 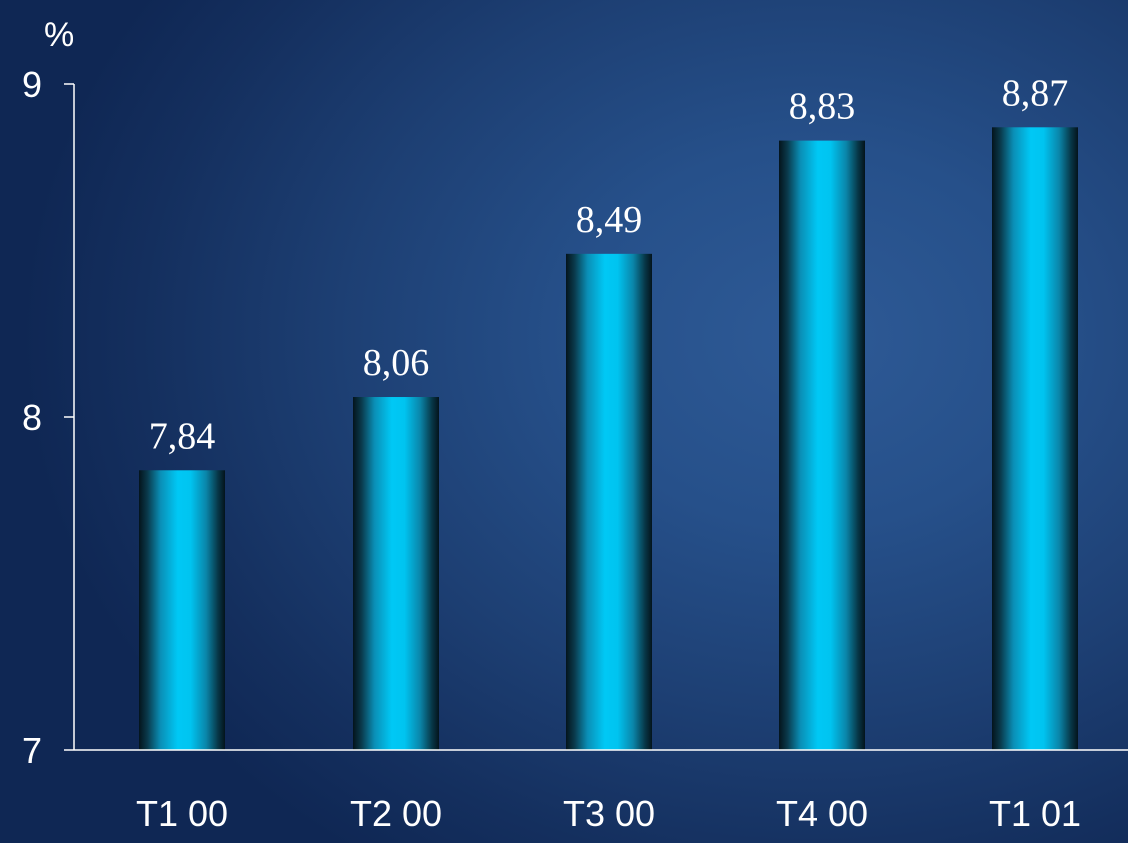 I want to click on x-category-label: T4 00, so click(x=822, y=813).